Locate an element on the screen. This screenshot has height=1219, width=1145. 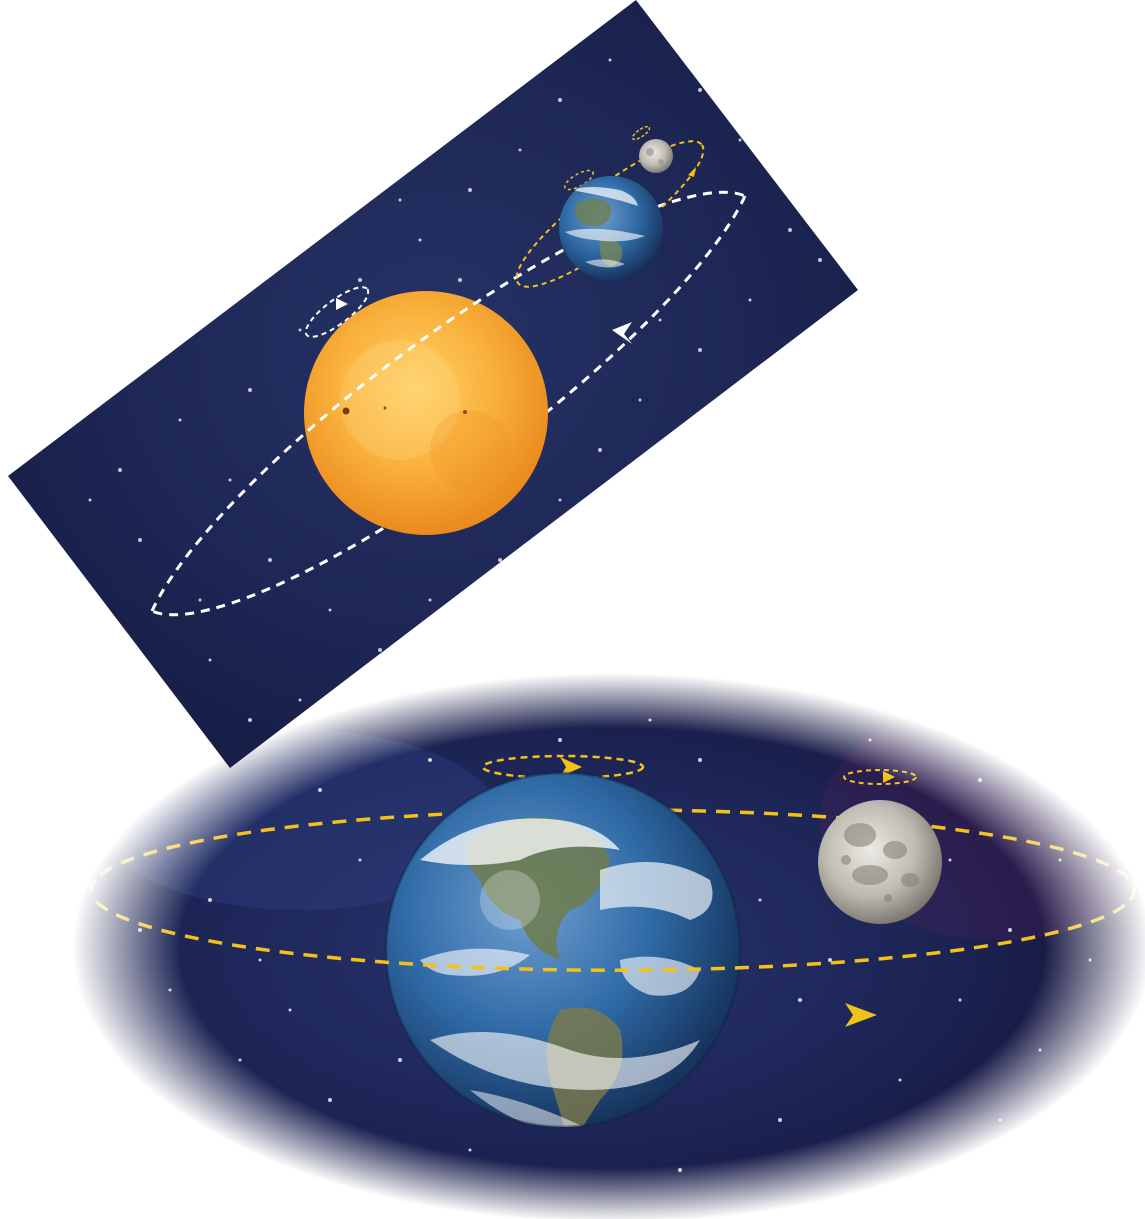
moon-orbit-path-front is located at coordinates (610, 925).